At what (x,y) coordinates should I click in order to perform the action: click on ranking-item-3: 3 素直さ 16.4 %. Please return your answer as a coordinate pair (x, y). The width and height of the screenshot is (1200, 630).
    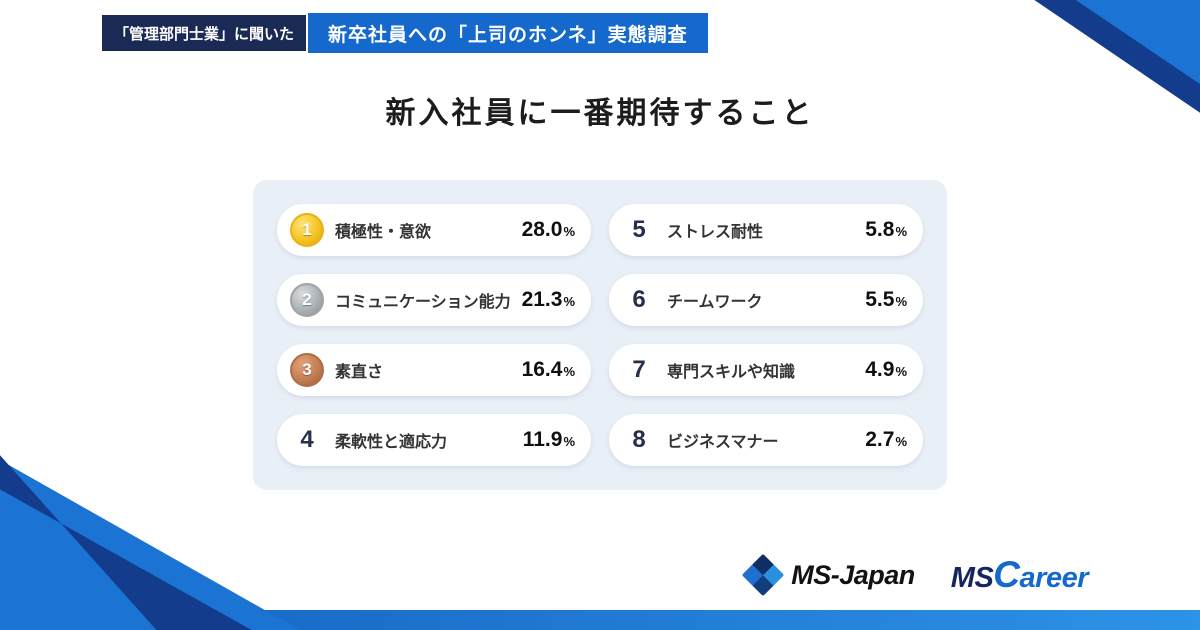
    Looking at the image, I should click on (434, 370).